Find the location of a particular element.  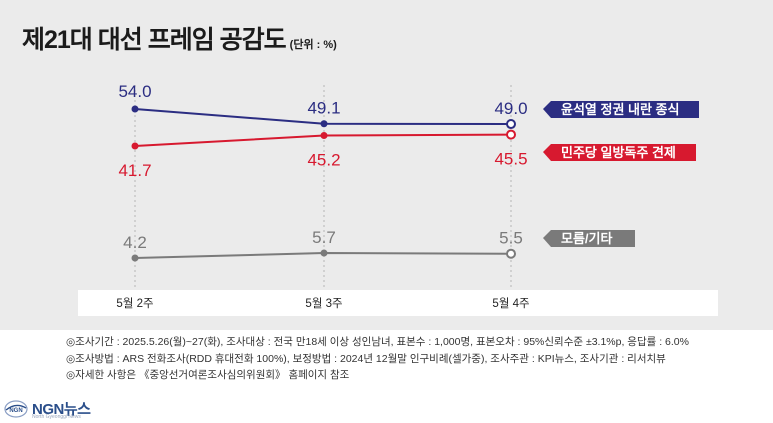

logo-name: NGN뉴스 is located at coordinates (61, 409).